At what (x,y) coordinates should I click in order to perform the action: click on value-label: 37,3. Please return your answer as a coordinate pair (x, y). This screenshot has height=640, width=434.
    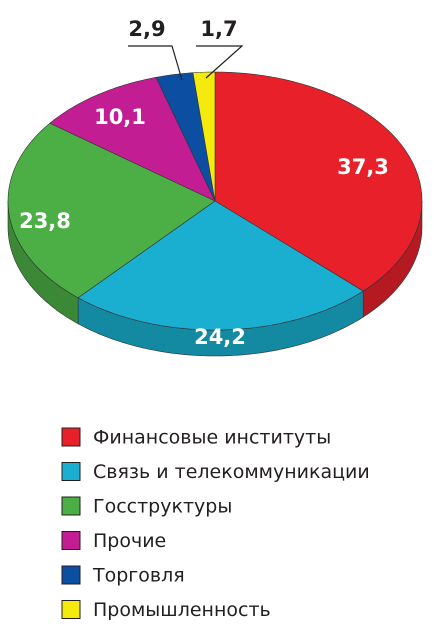
    Looking at the image, I should click on (363, 167).